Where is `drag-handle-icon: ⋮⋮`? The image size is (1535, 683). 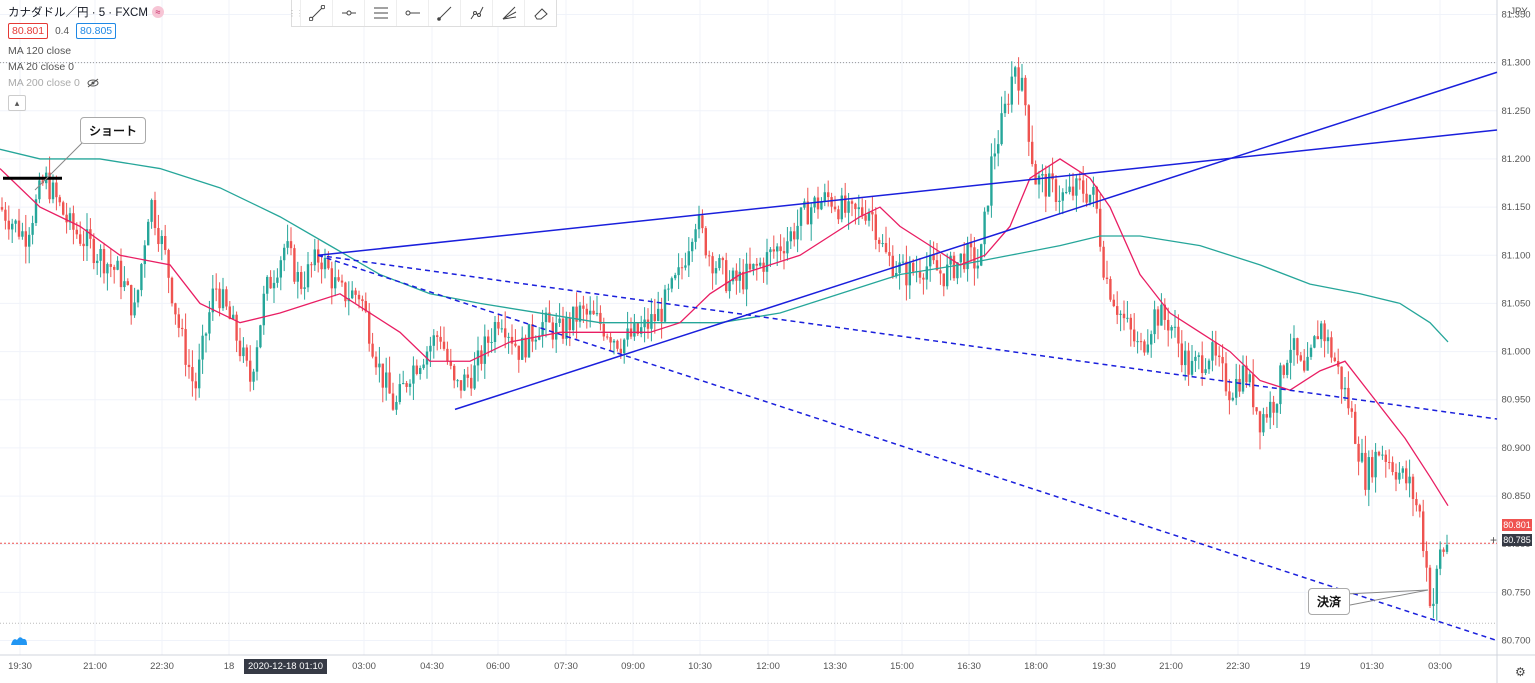 drag-handle-icon: ⋮⋮ is located at coordinates (296, 13).